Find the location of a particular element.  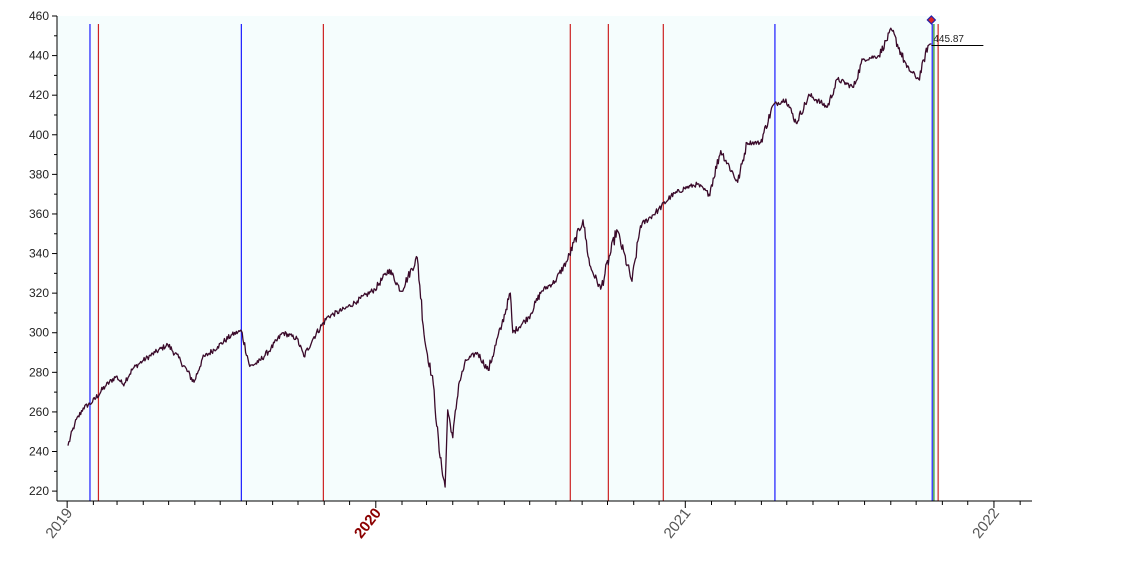

y-tick-label-12: 460 is located at coordinates (39, 16).